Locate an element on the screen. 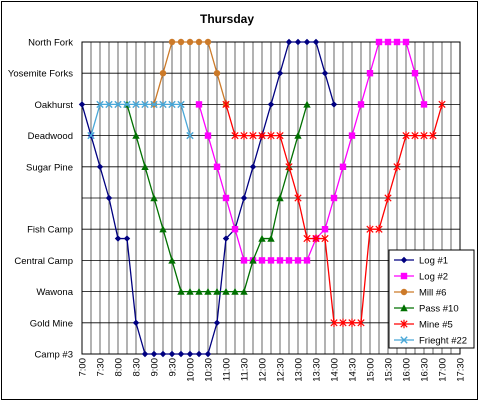 This screenshot has width=480, height=402. legend-label: Pass #10 is located at coordinates (439, 309).